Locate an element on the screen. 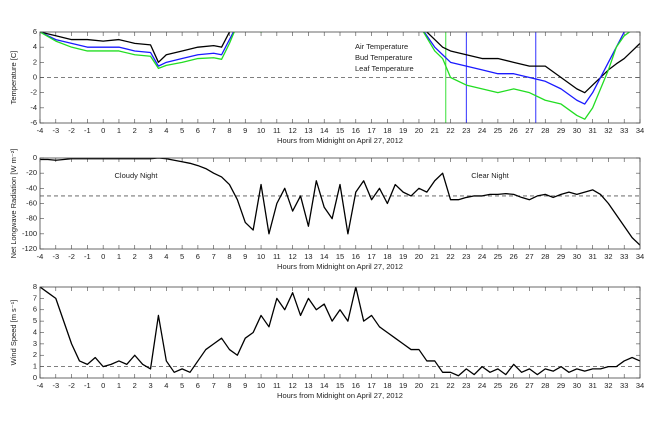  x-tick-label: 22 is located at coordinates (450, 256).